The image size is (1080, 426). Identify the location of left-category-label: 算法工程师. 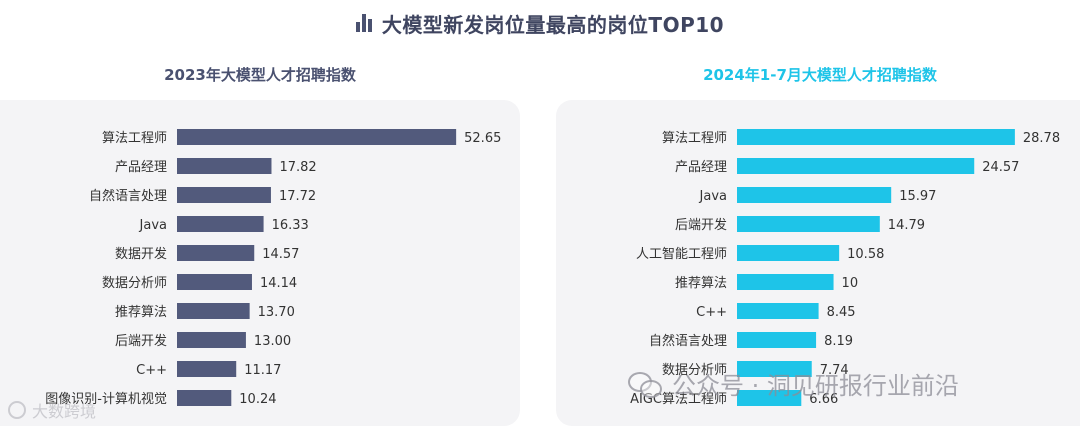
(134, 138).